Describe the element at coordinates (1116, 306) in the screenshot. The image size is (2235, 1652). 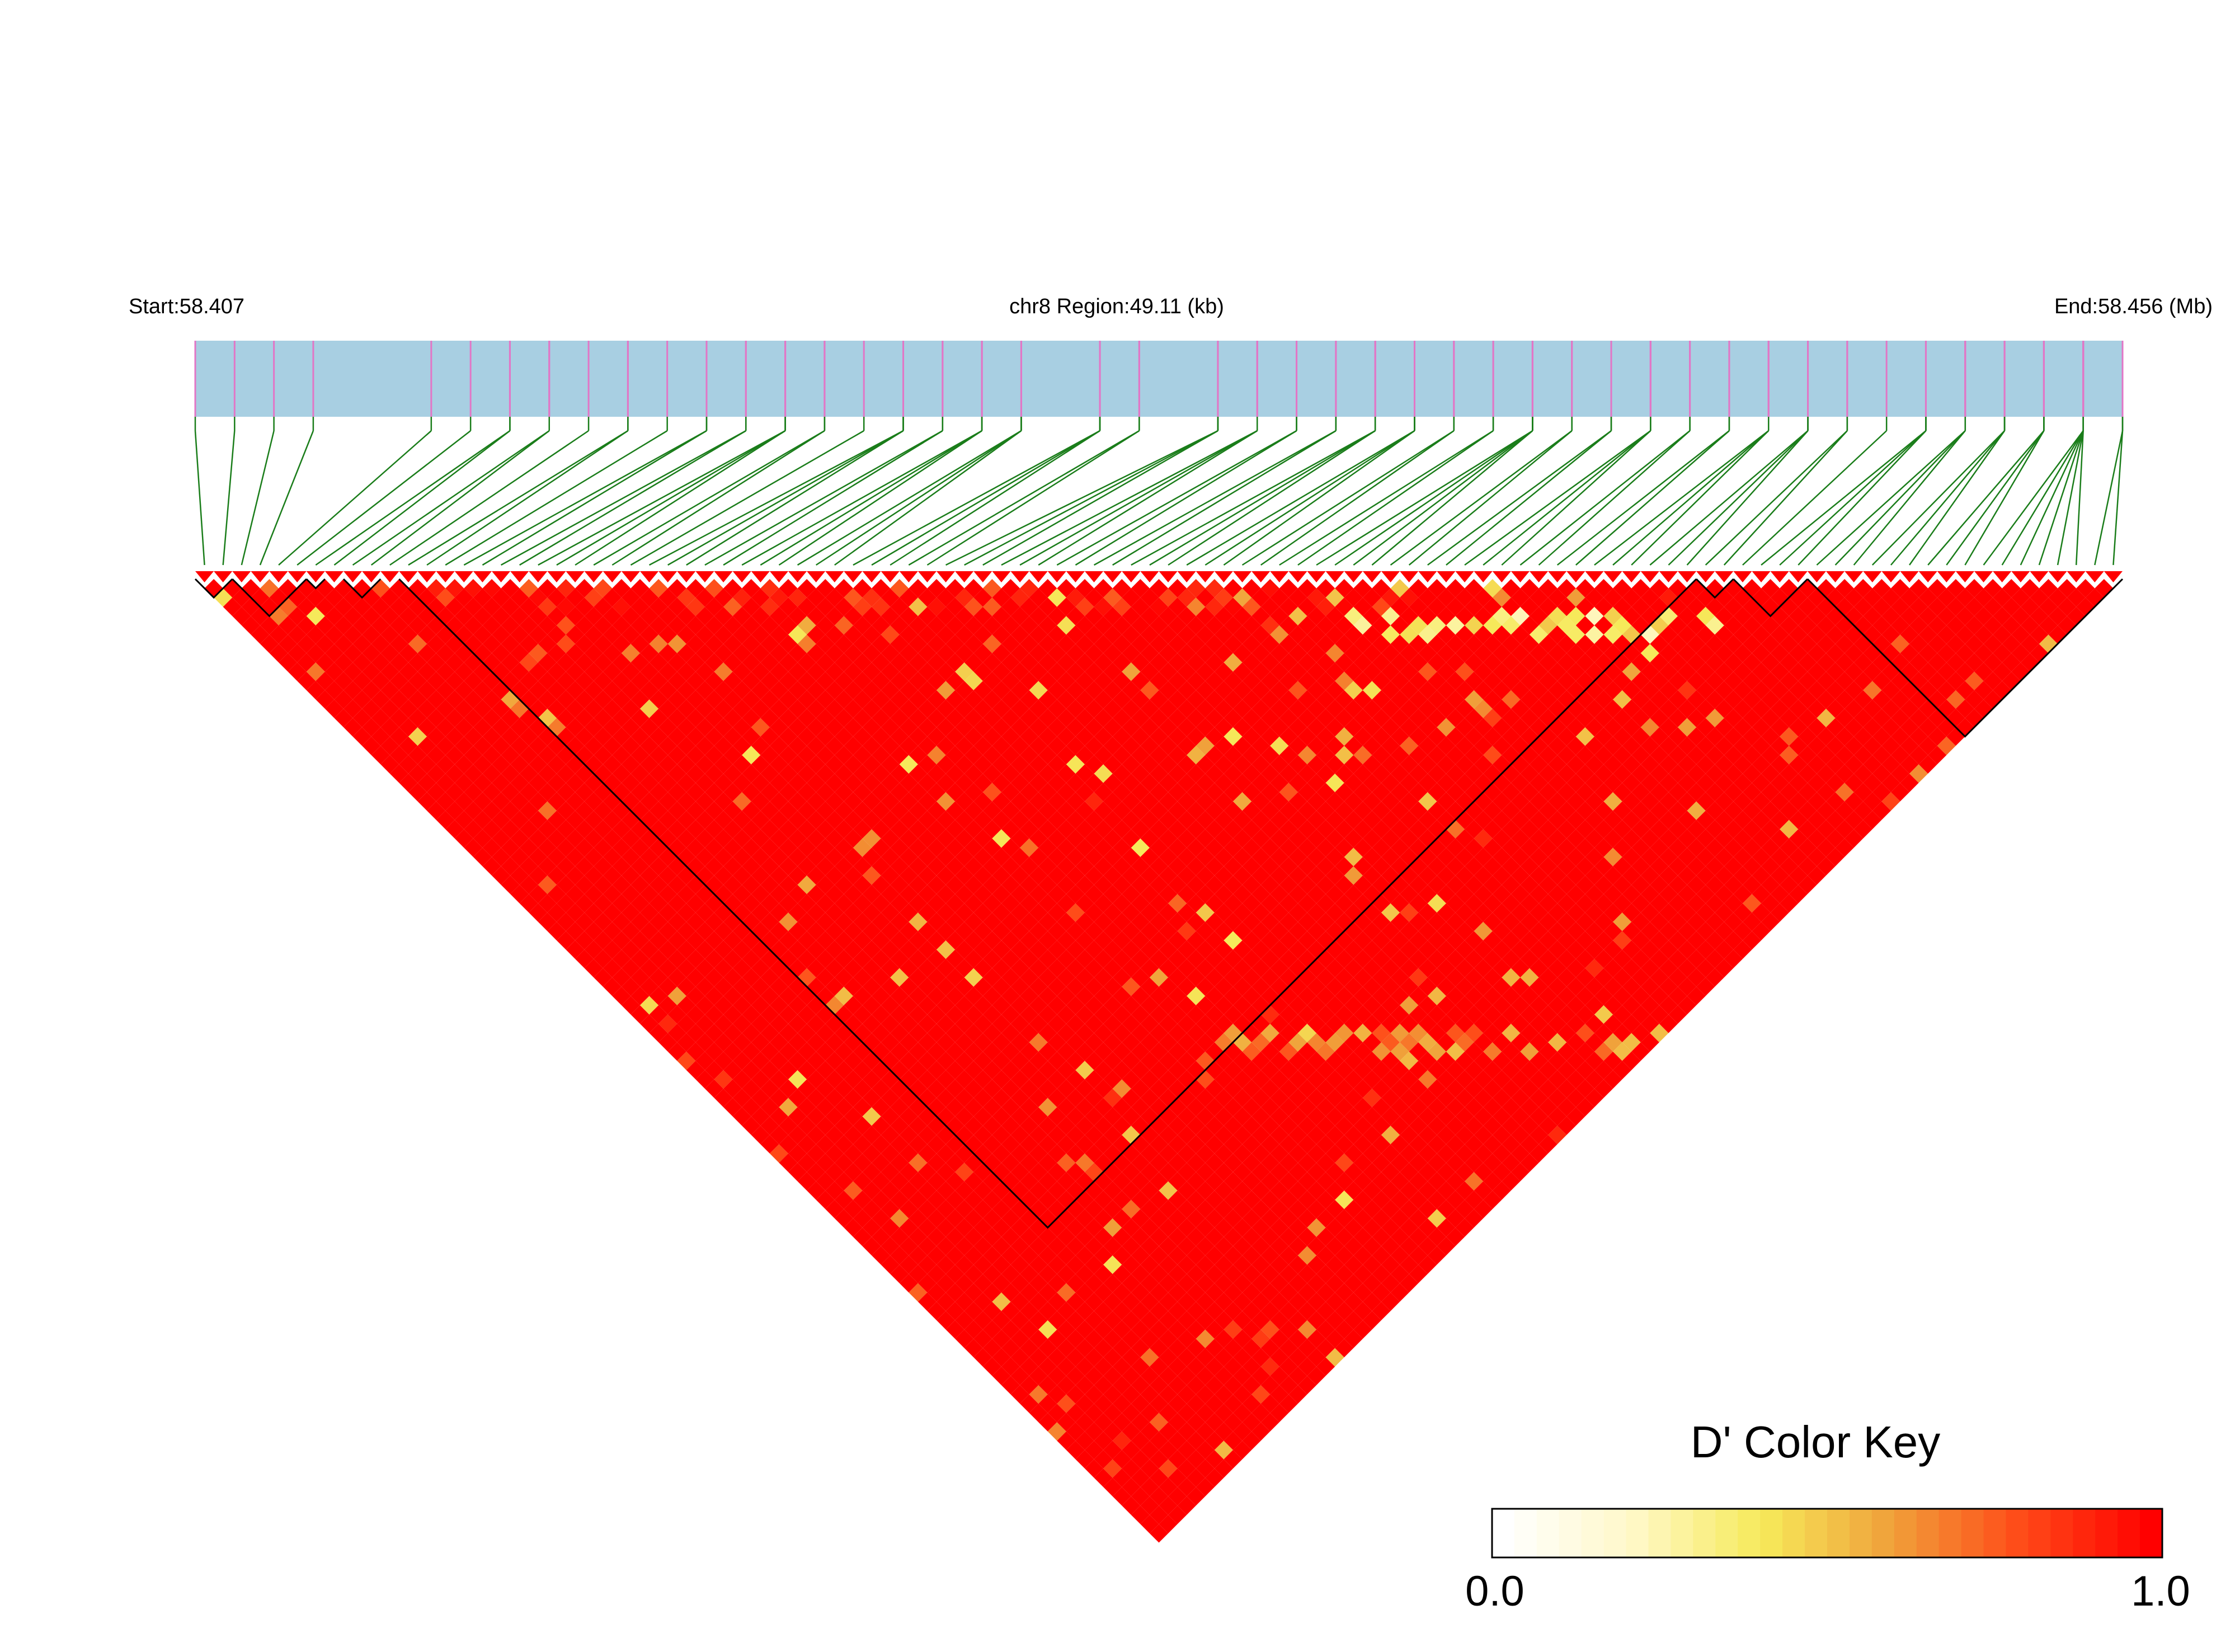
I see `region-title: chr8 Region:49.11 (kb)` at that location.